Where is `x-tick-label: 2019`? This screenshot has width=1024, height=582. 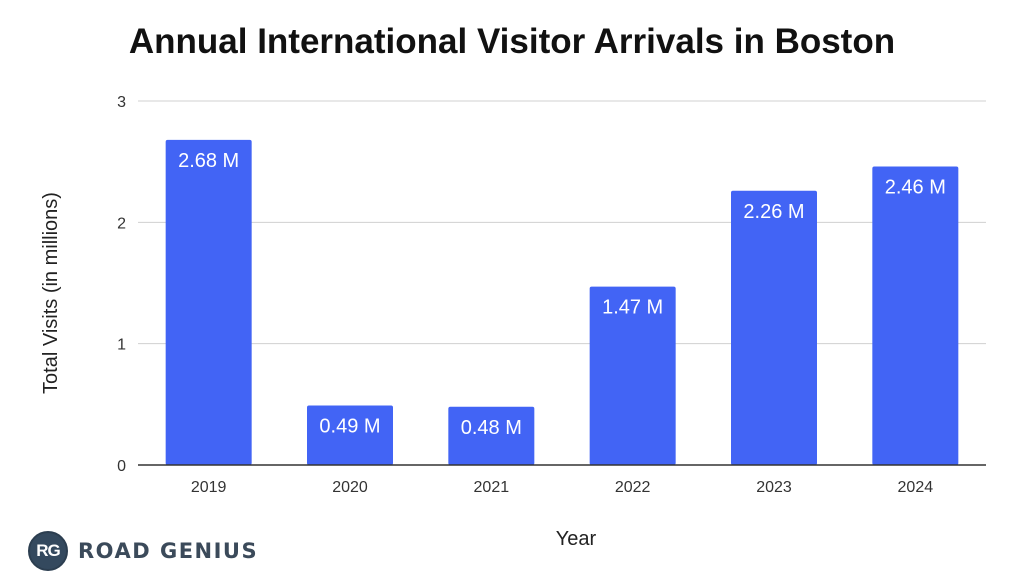
x-tick-label: 2019 is located at coordinates (209, 487).